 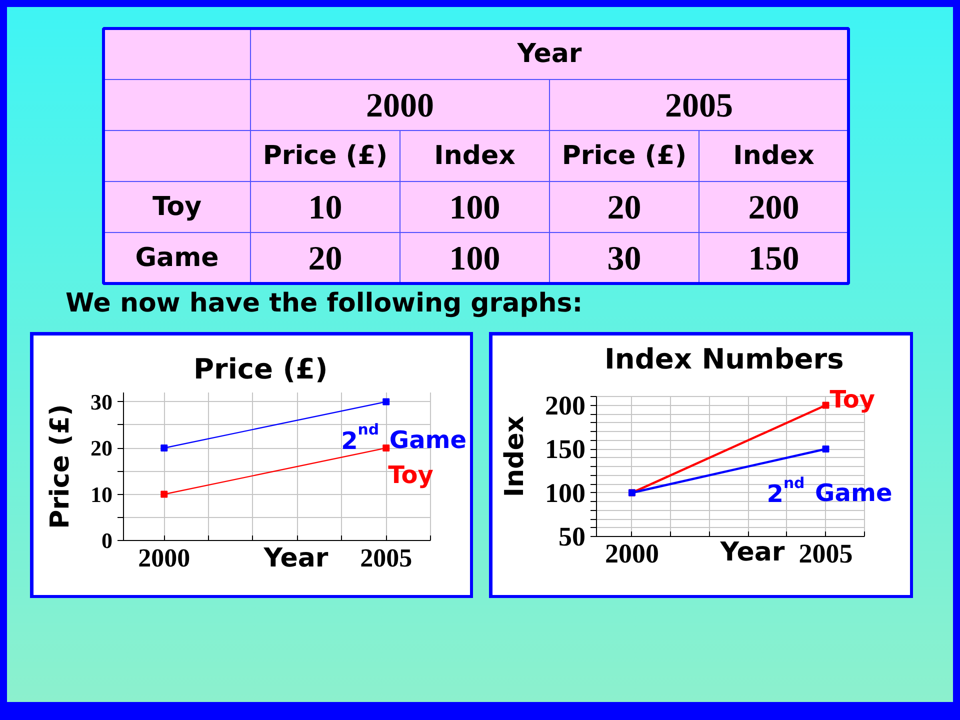 What do you see at coordinates (774, 259) in the screenshot?
I see `data-label: 150` at bounding box center [774, 259].